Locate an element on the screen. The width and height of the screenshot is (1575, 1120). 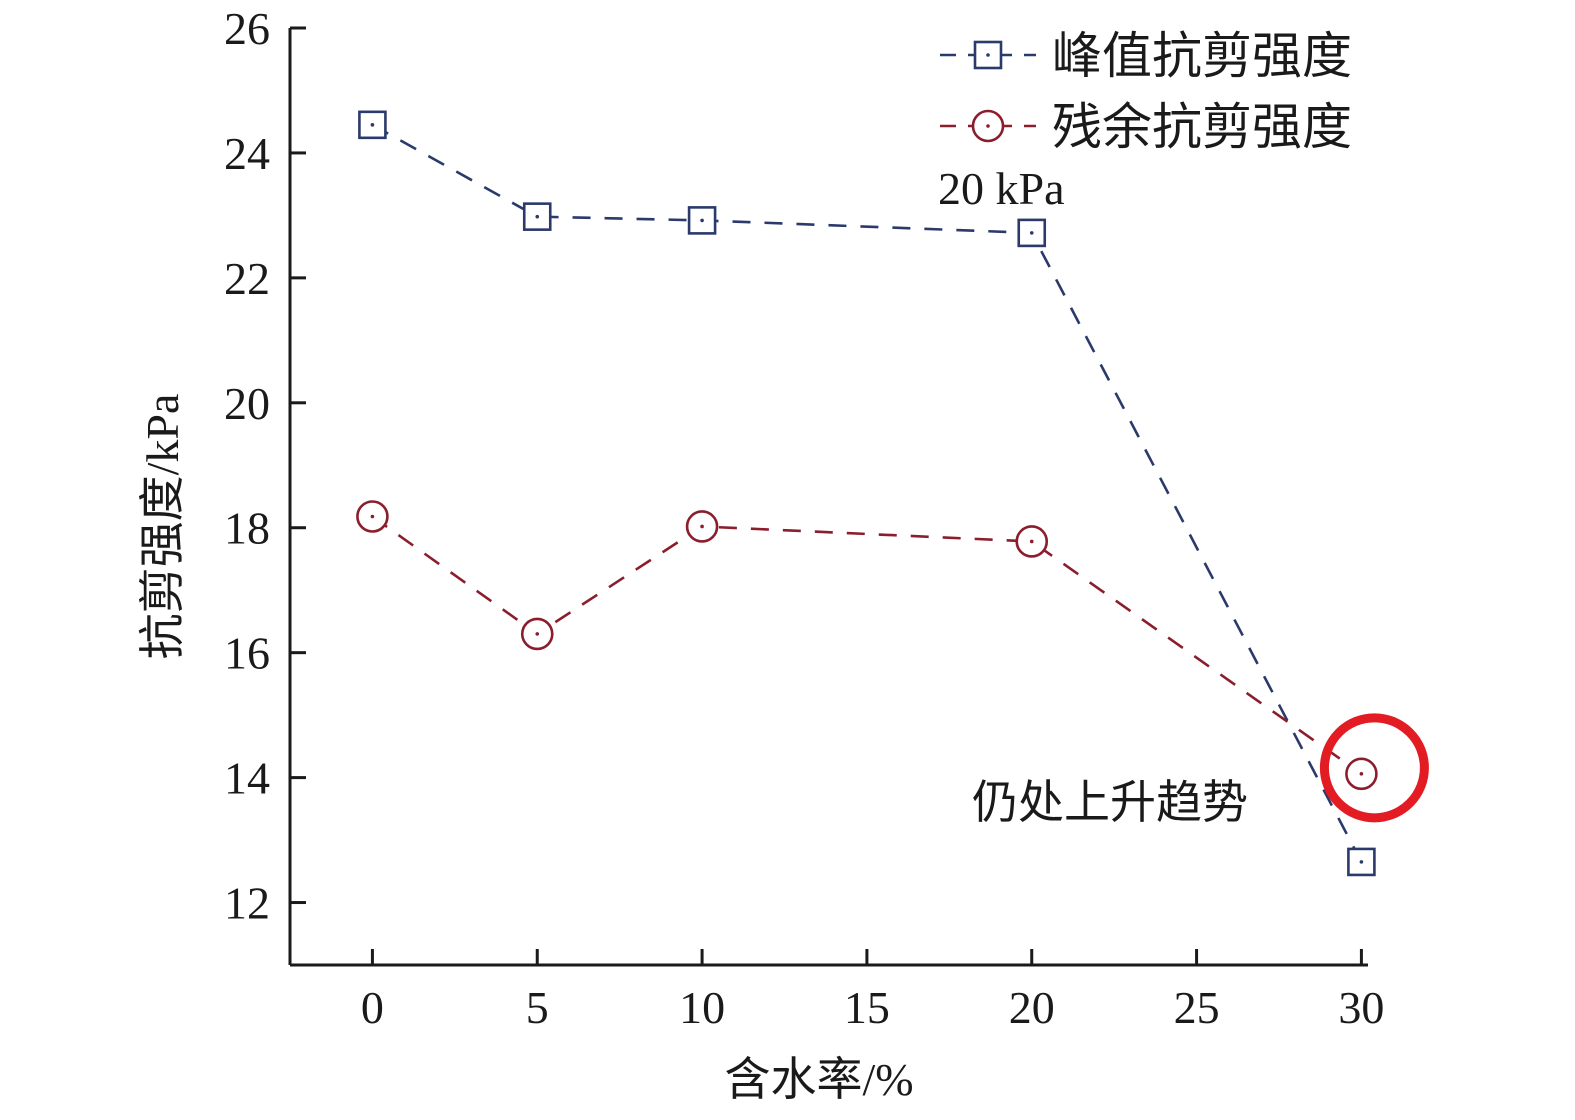
annotation-pressure: 20 kPa is located at coordinates (1001, 188).